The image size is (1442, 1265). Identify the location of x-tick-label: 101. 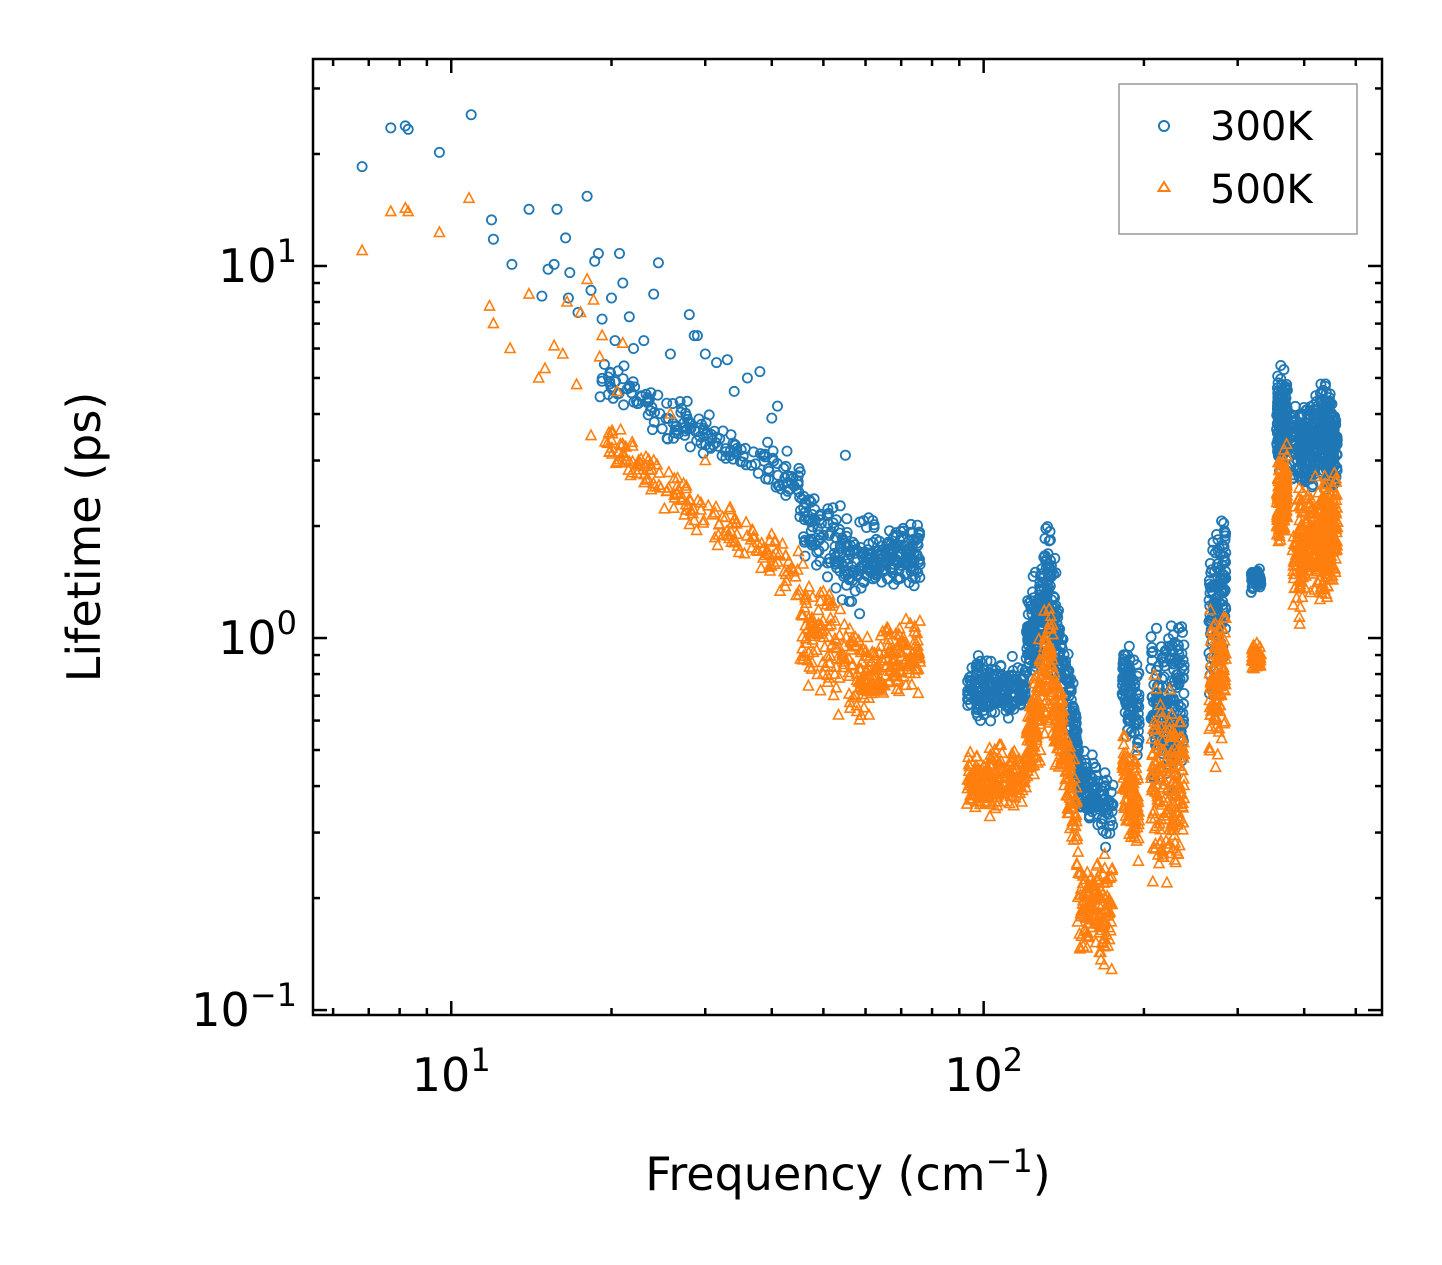
(451, 1071).